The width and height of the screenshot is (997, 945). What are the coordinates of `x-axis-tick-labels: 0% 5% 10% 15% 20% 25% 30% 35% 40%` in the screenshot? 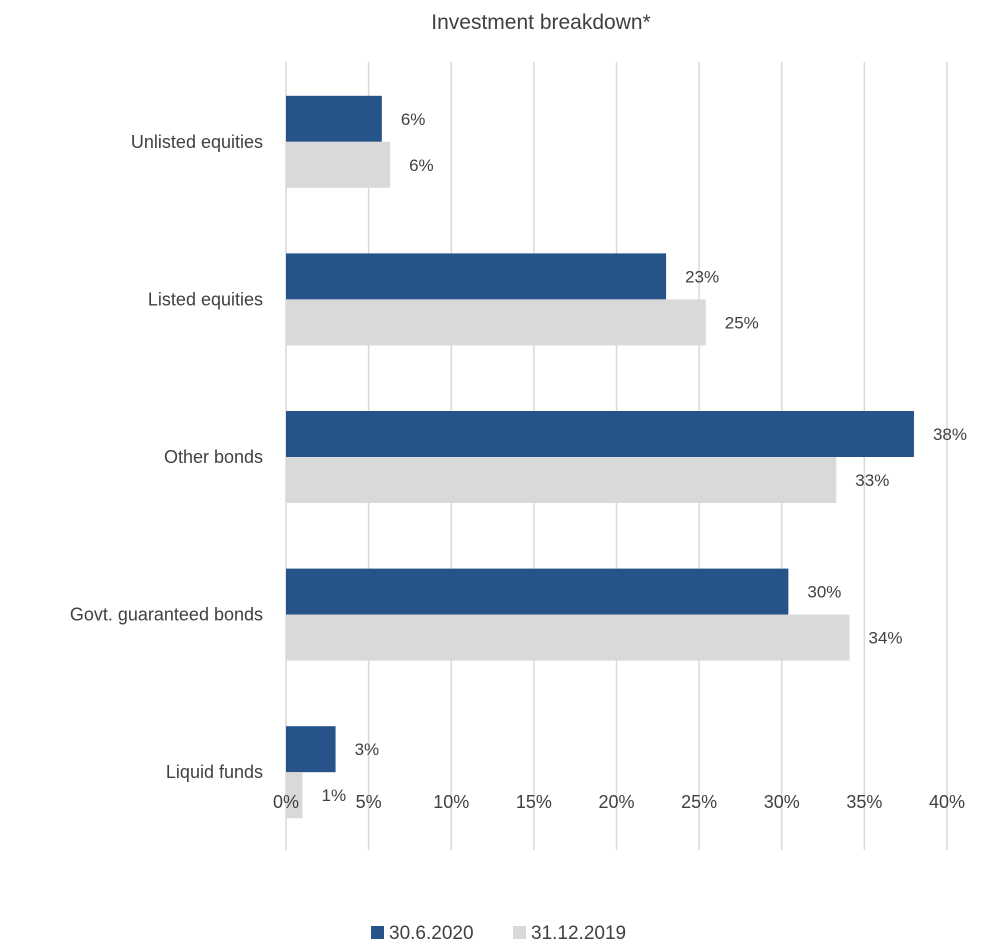 It's located at (619, 802).